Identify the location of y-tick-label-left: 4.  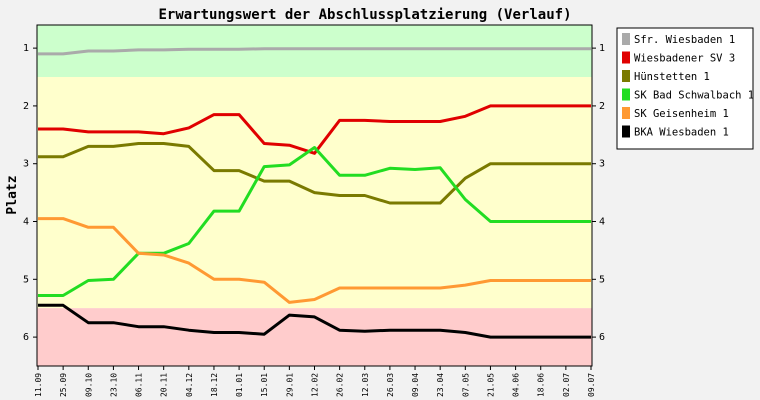
(26, 222).